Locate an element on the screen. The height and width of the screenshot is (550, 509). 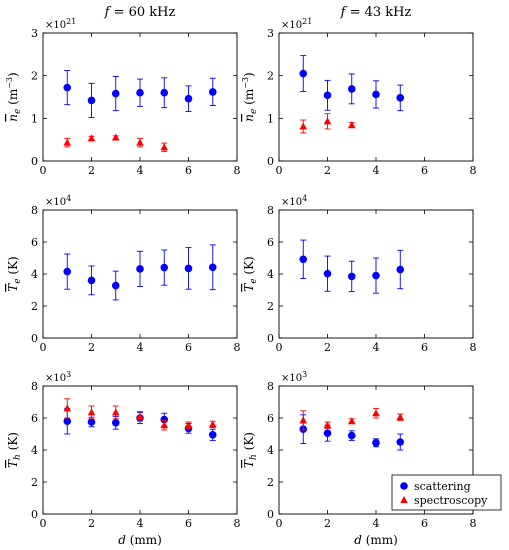
y-tick-label: 3 is located at coordinates (34, 33).